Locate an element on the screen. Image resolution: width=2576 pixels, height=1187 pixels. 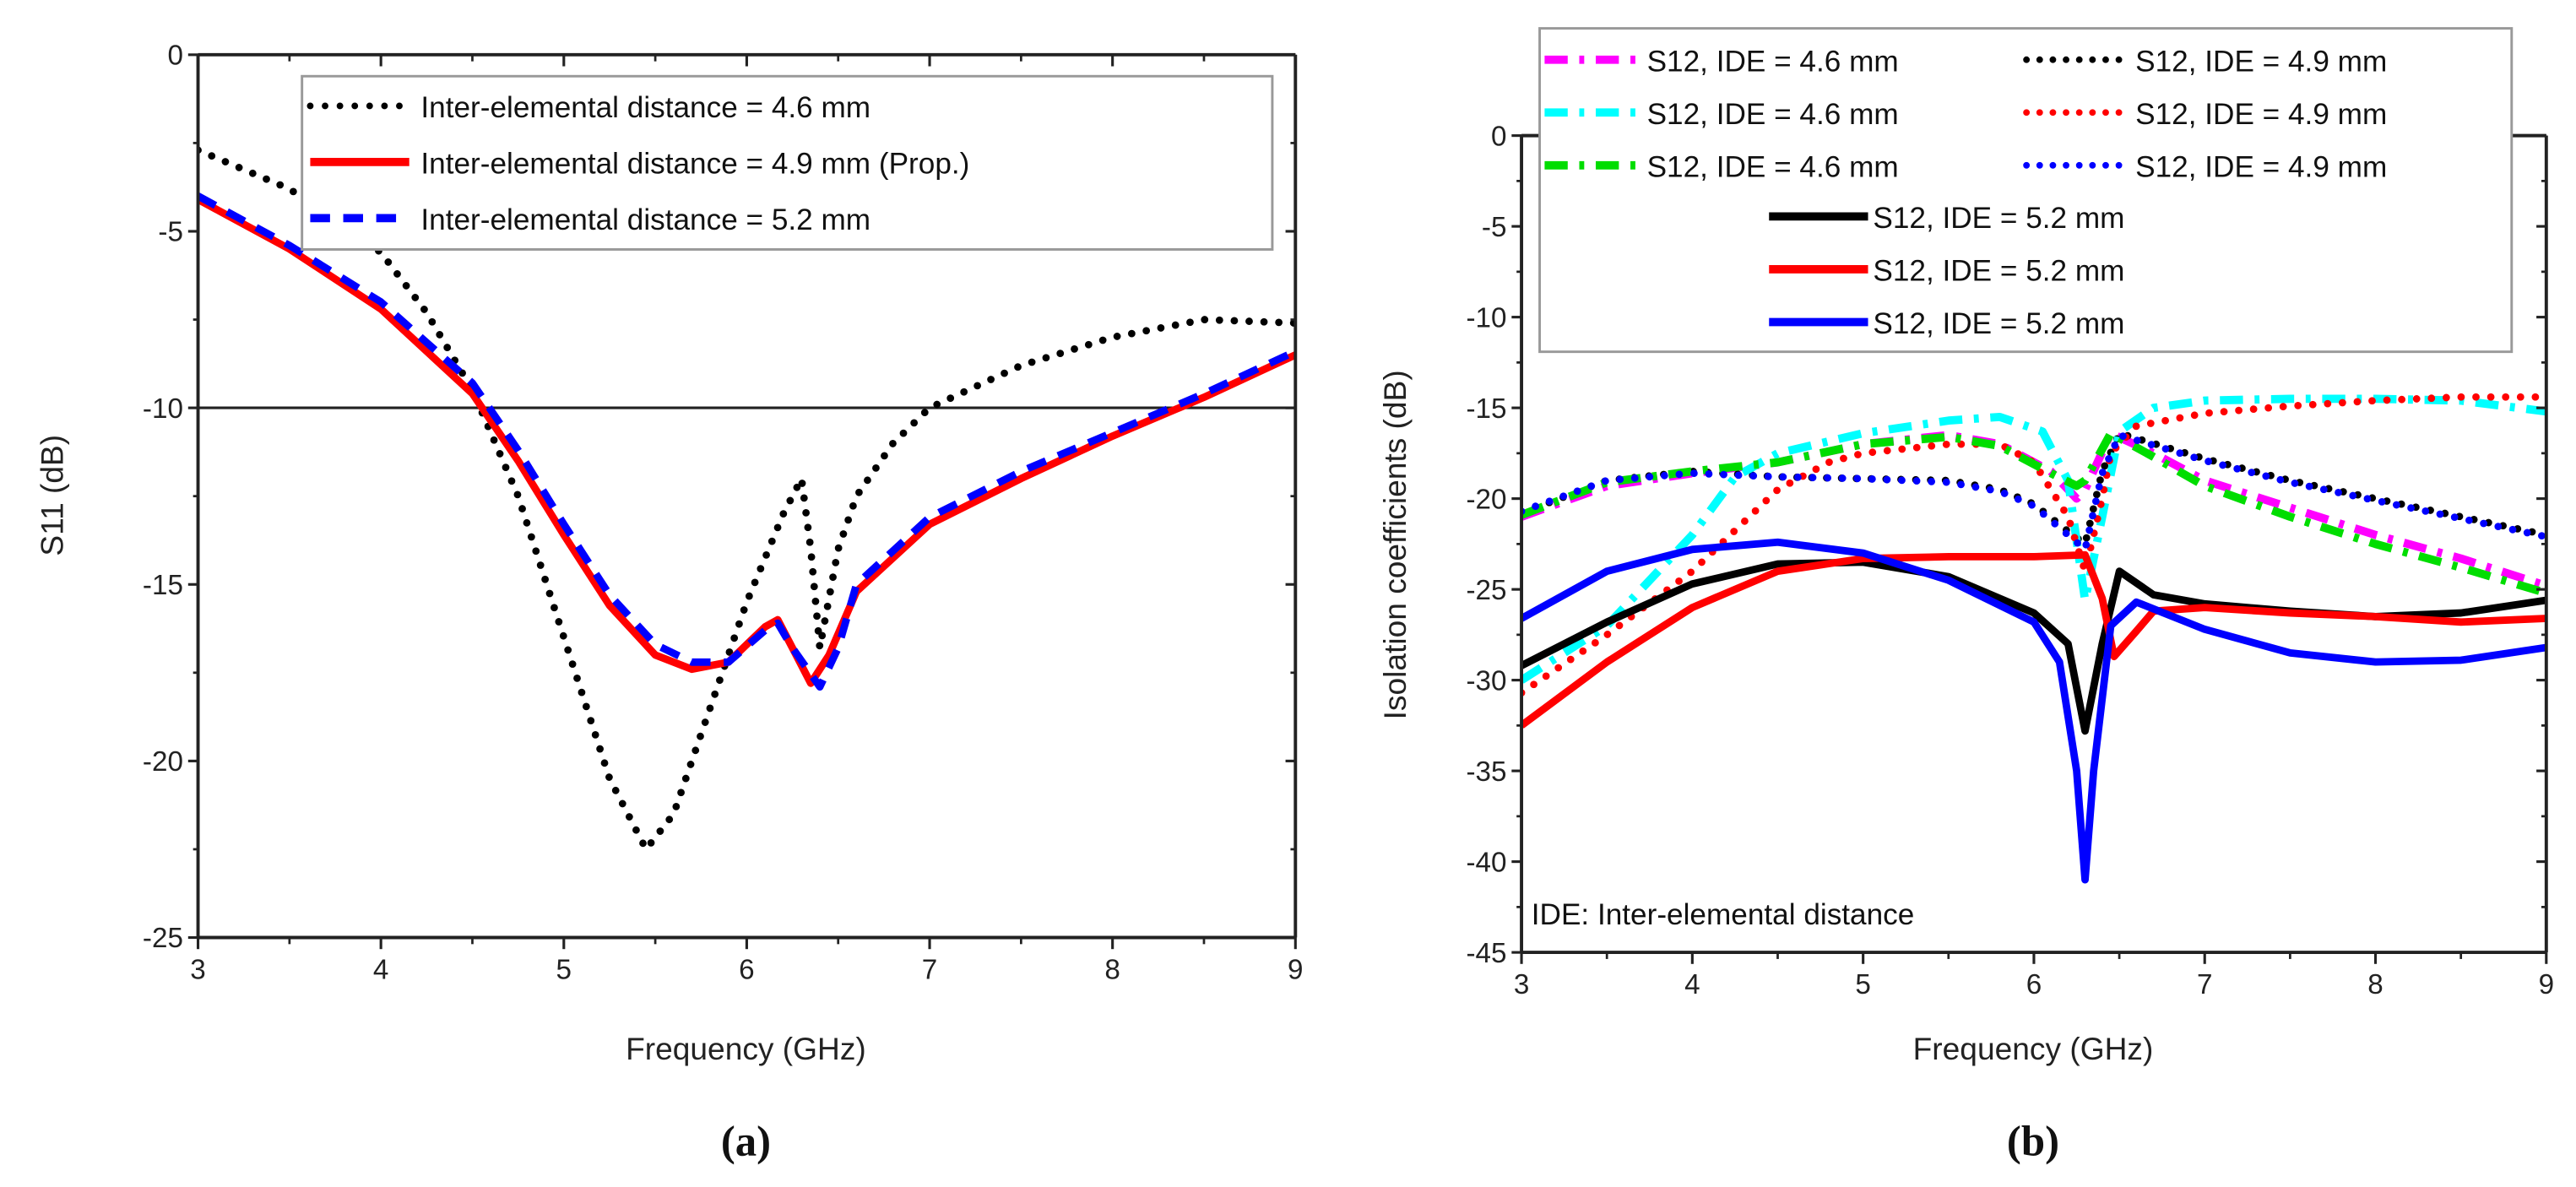
legend-entry: Inter-elemental distance = 5.2 mm is located at coordinates (590, 219).